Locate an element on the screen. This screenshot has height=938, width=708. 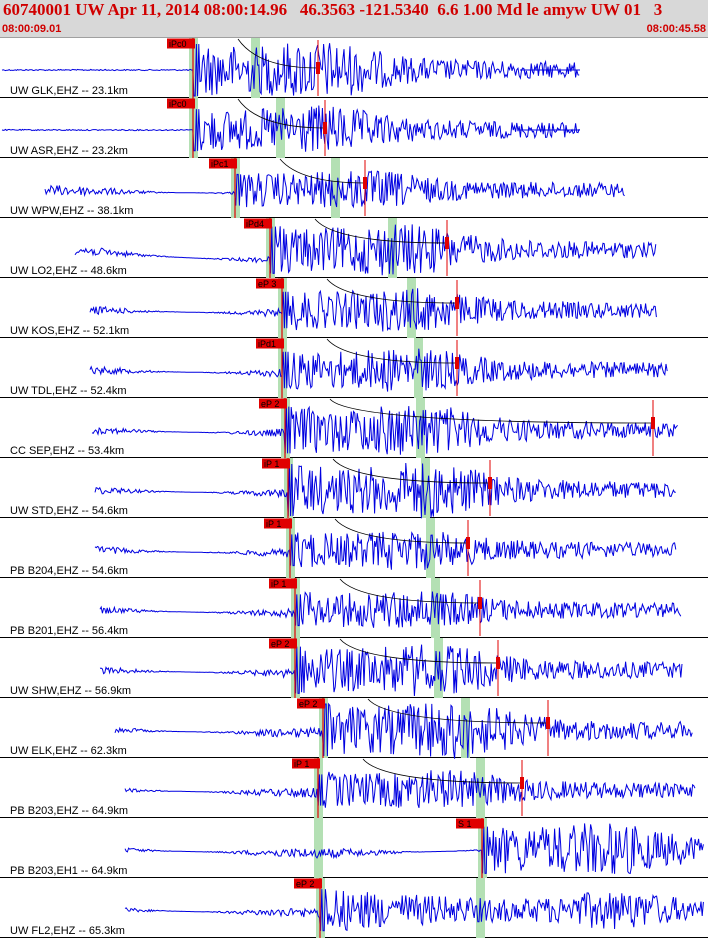
trace-row: eP 2 UW ELK,EHZ -- 62.3km is located at coordinates (354, 728).